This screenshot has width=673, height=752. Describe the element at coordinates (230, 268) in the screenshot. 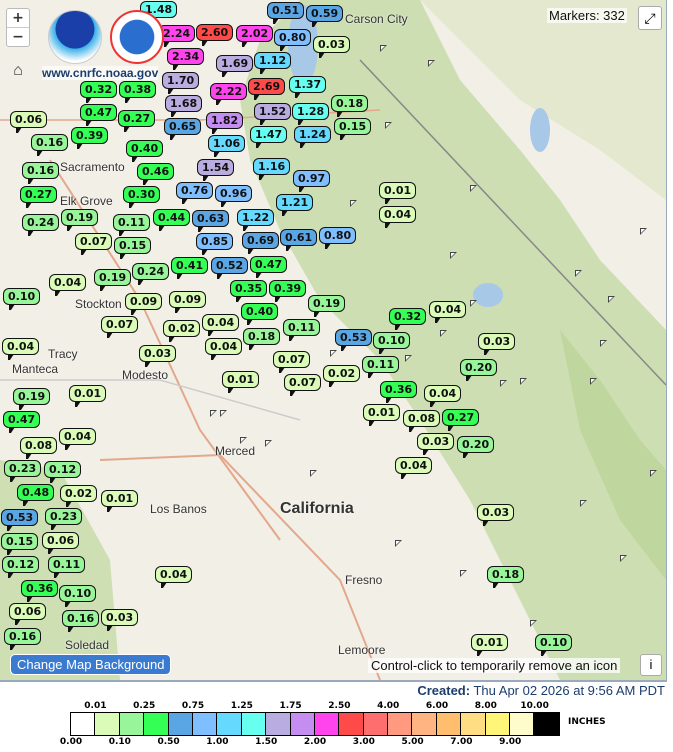

I see `precip-marker: 0.52` at that location.